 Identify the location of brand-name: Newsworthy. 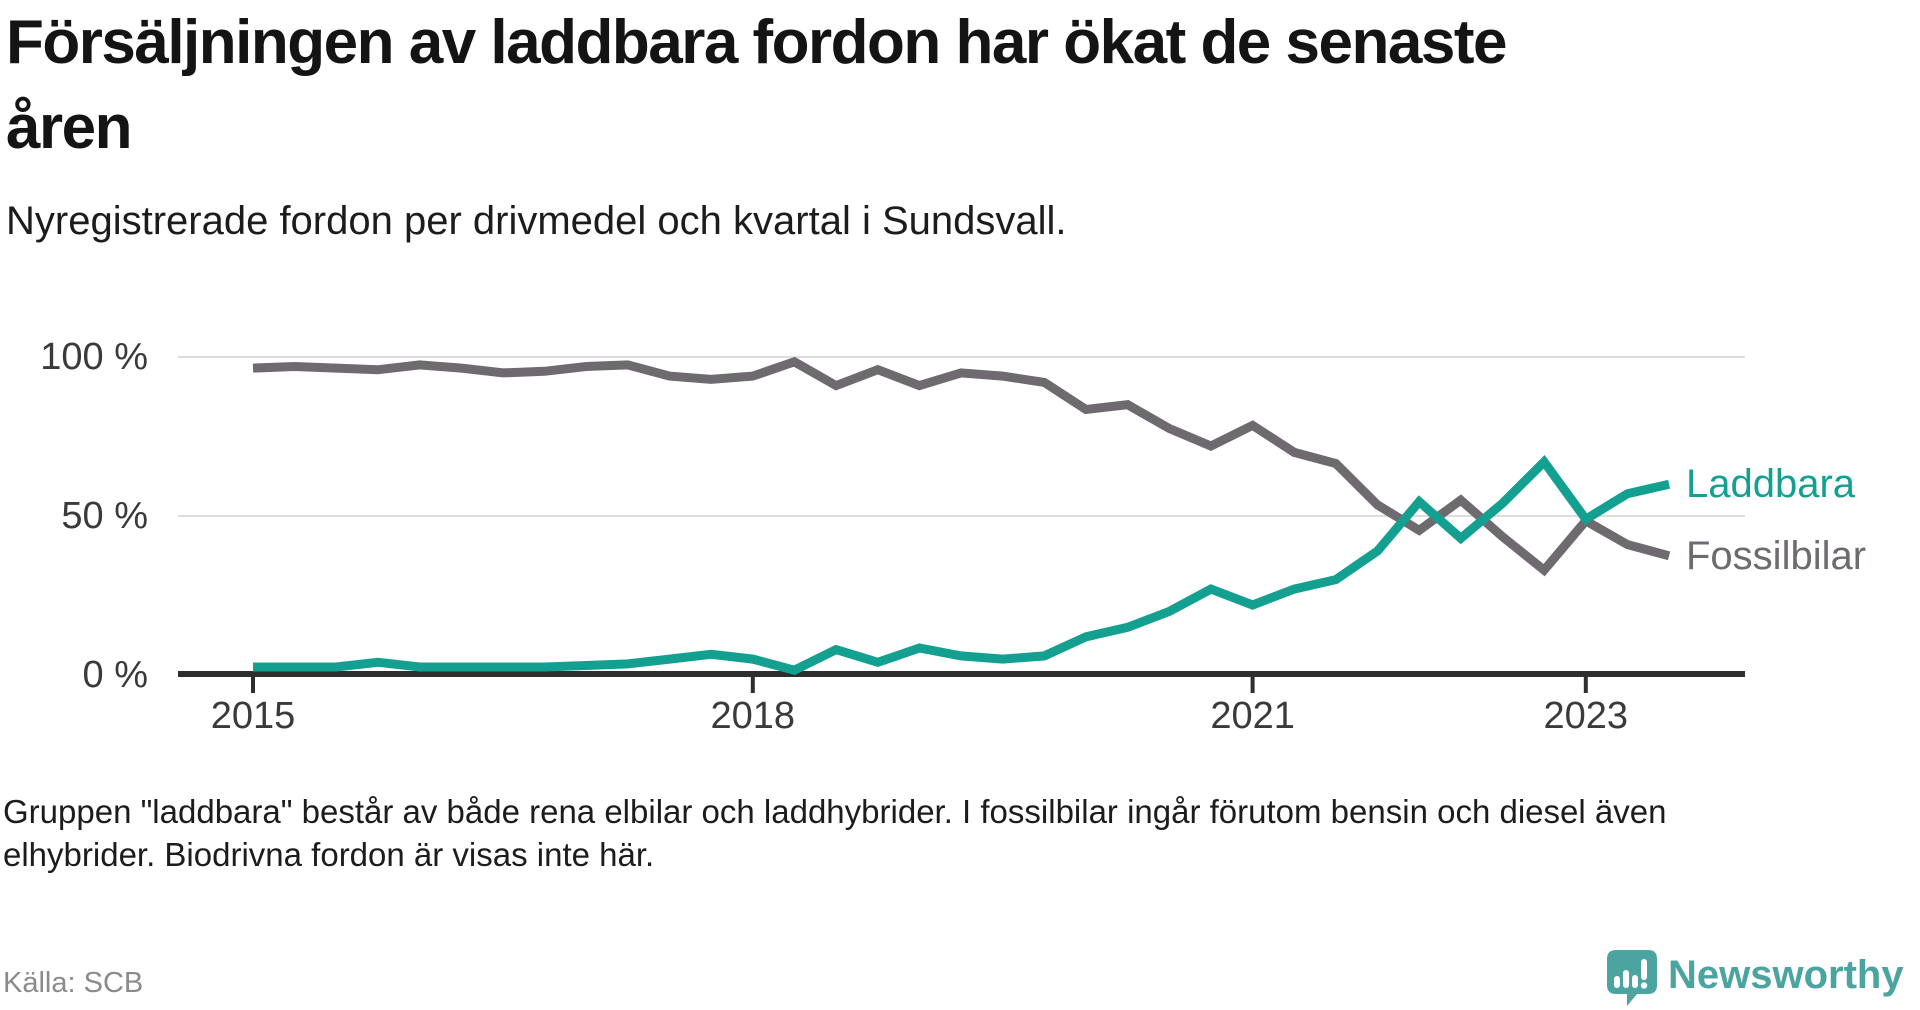
(1786, 975).